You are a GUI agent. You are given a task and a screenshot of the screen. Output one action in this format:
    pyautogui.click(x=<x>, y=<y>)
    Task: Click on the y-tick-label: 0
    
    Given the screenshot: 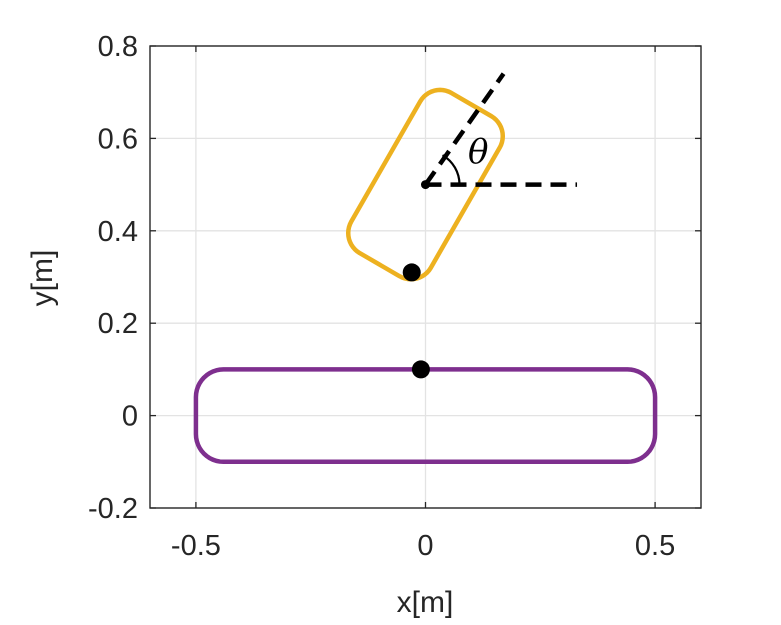 What is the action you would take?
    pyautogui.click(x=130, y=417)
    